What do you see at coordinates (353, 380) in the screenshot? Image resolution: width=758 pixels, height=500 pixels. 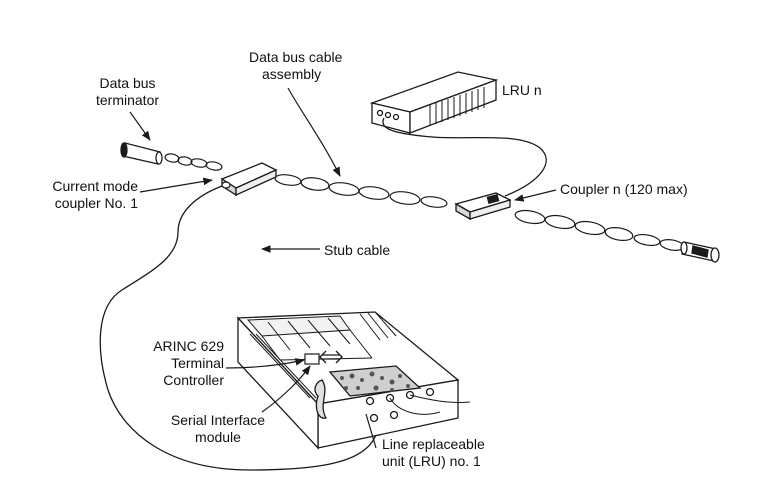 I see `lru-1-box` at bounding box center [353, 380].